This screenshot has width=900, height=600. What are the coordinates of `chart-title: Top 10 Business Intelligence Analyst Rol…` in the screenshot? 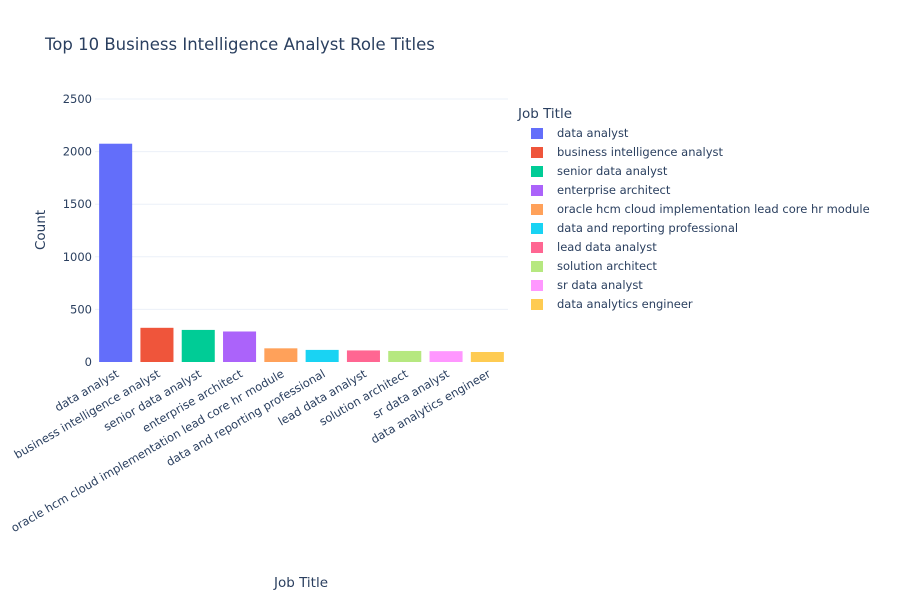 It's located at (239, 44).